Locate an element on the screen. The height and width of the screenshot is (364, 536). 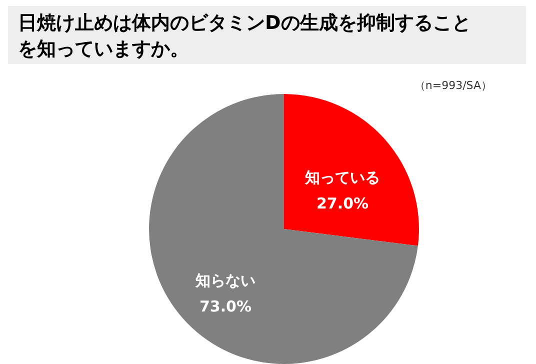
text: （n=993/SA） is located at coordinates (453, 85).